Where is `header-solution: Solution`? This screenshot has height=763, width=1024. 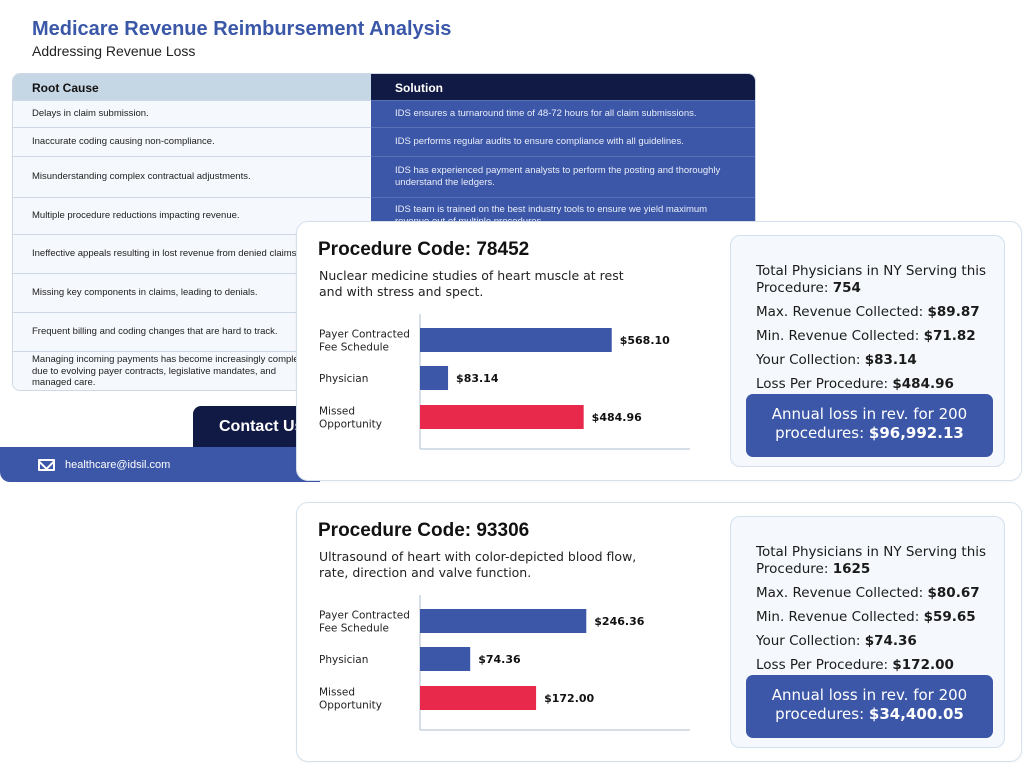 header-solution: Solution is located at coordinates (563, 87).